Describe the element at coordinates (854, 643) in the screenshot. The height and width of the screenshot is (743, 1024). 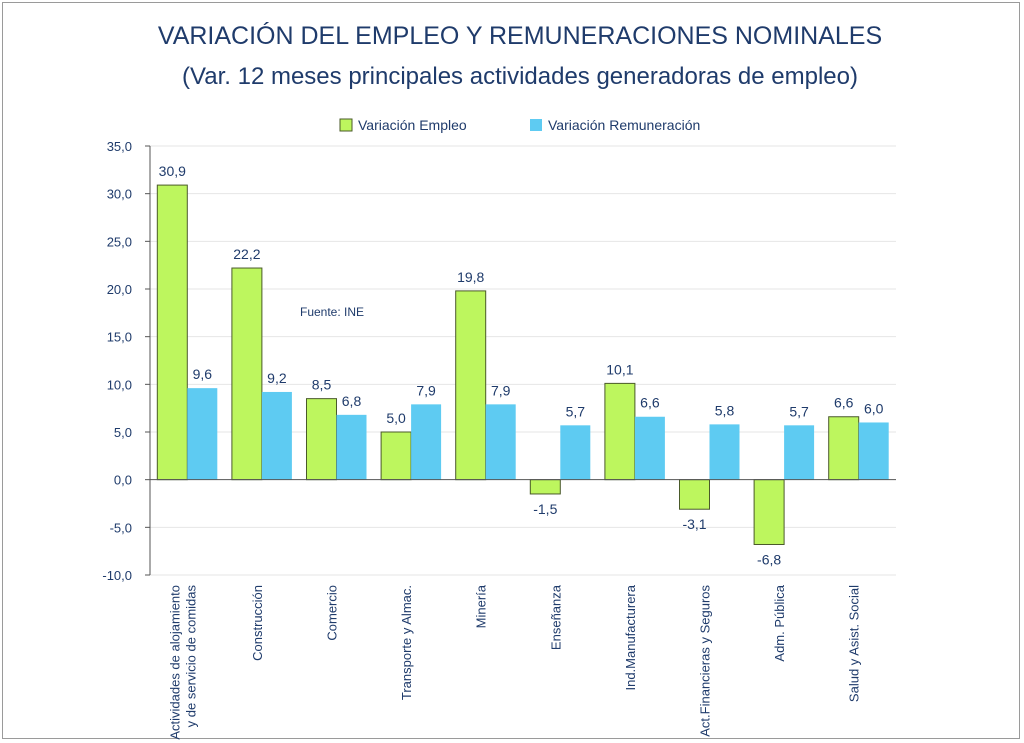
I see `x-tick-label: Salud y Asist. Social` at that location.